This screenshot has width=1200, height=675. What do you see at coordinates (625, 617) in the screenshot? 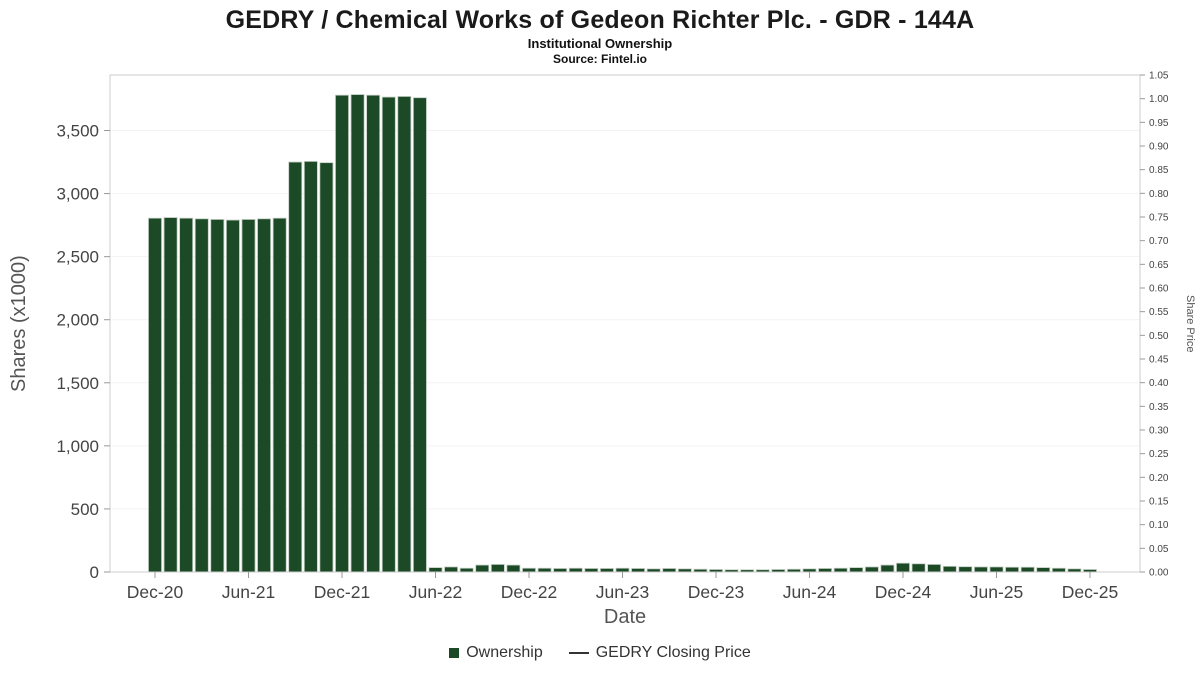
I see `x-axis-title: Date` at bounding box center [625, 617].